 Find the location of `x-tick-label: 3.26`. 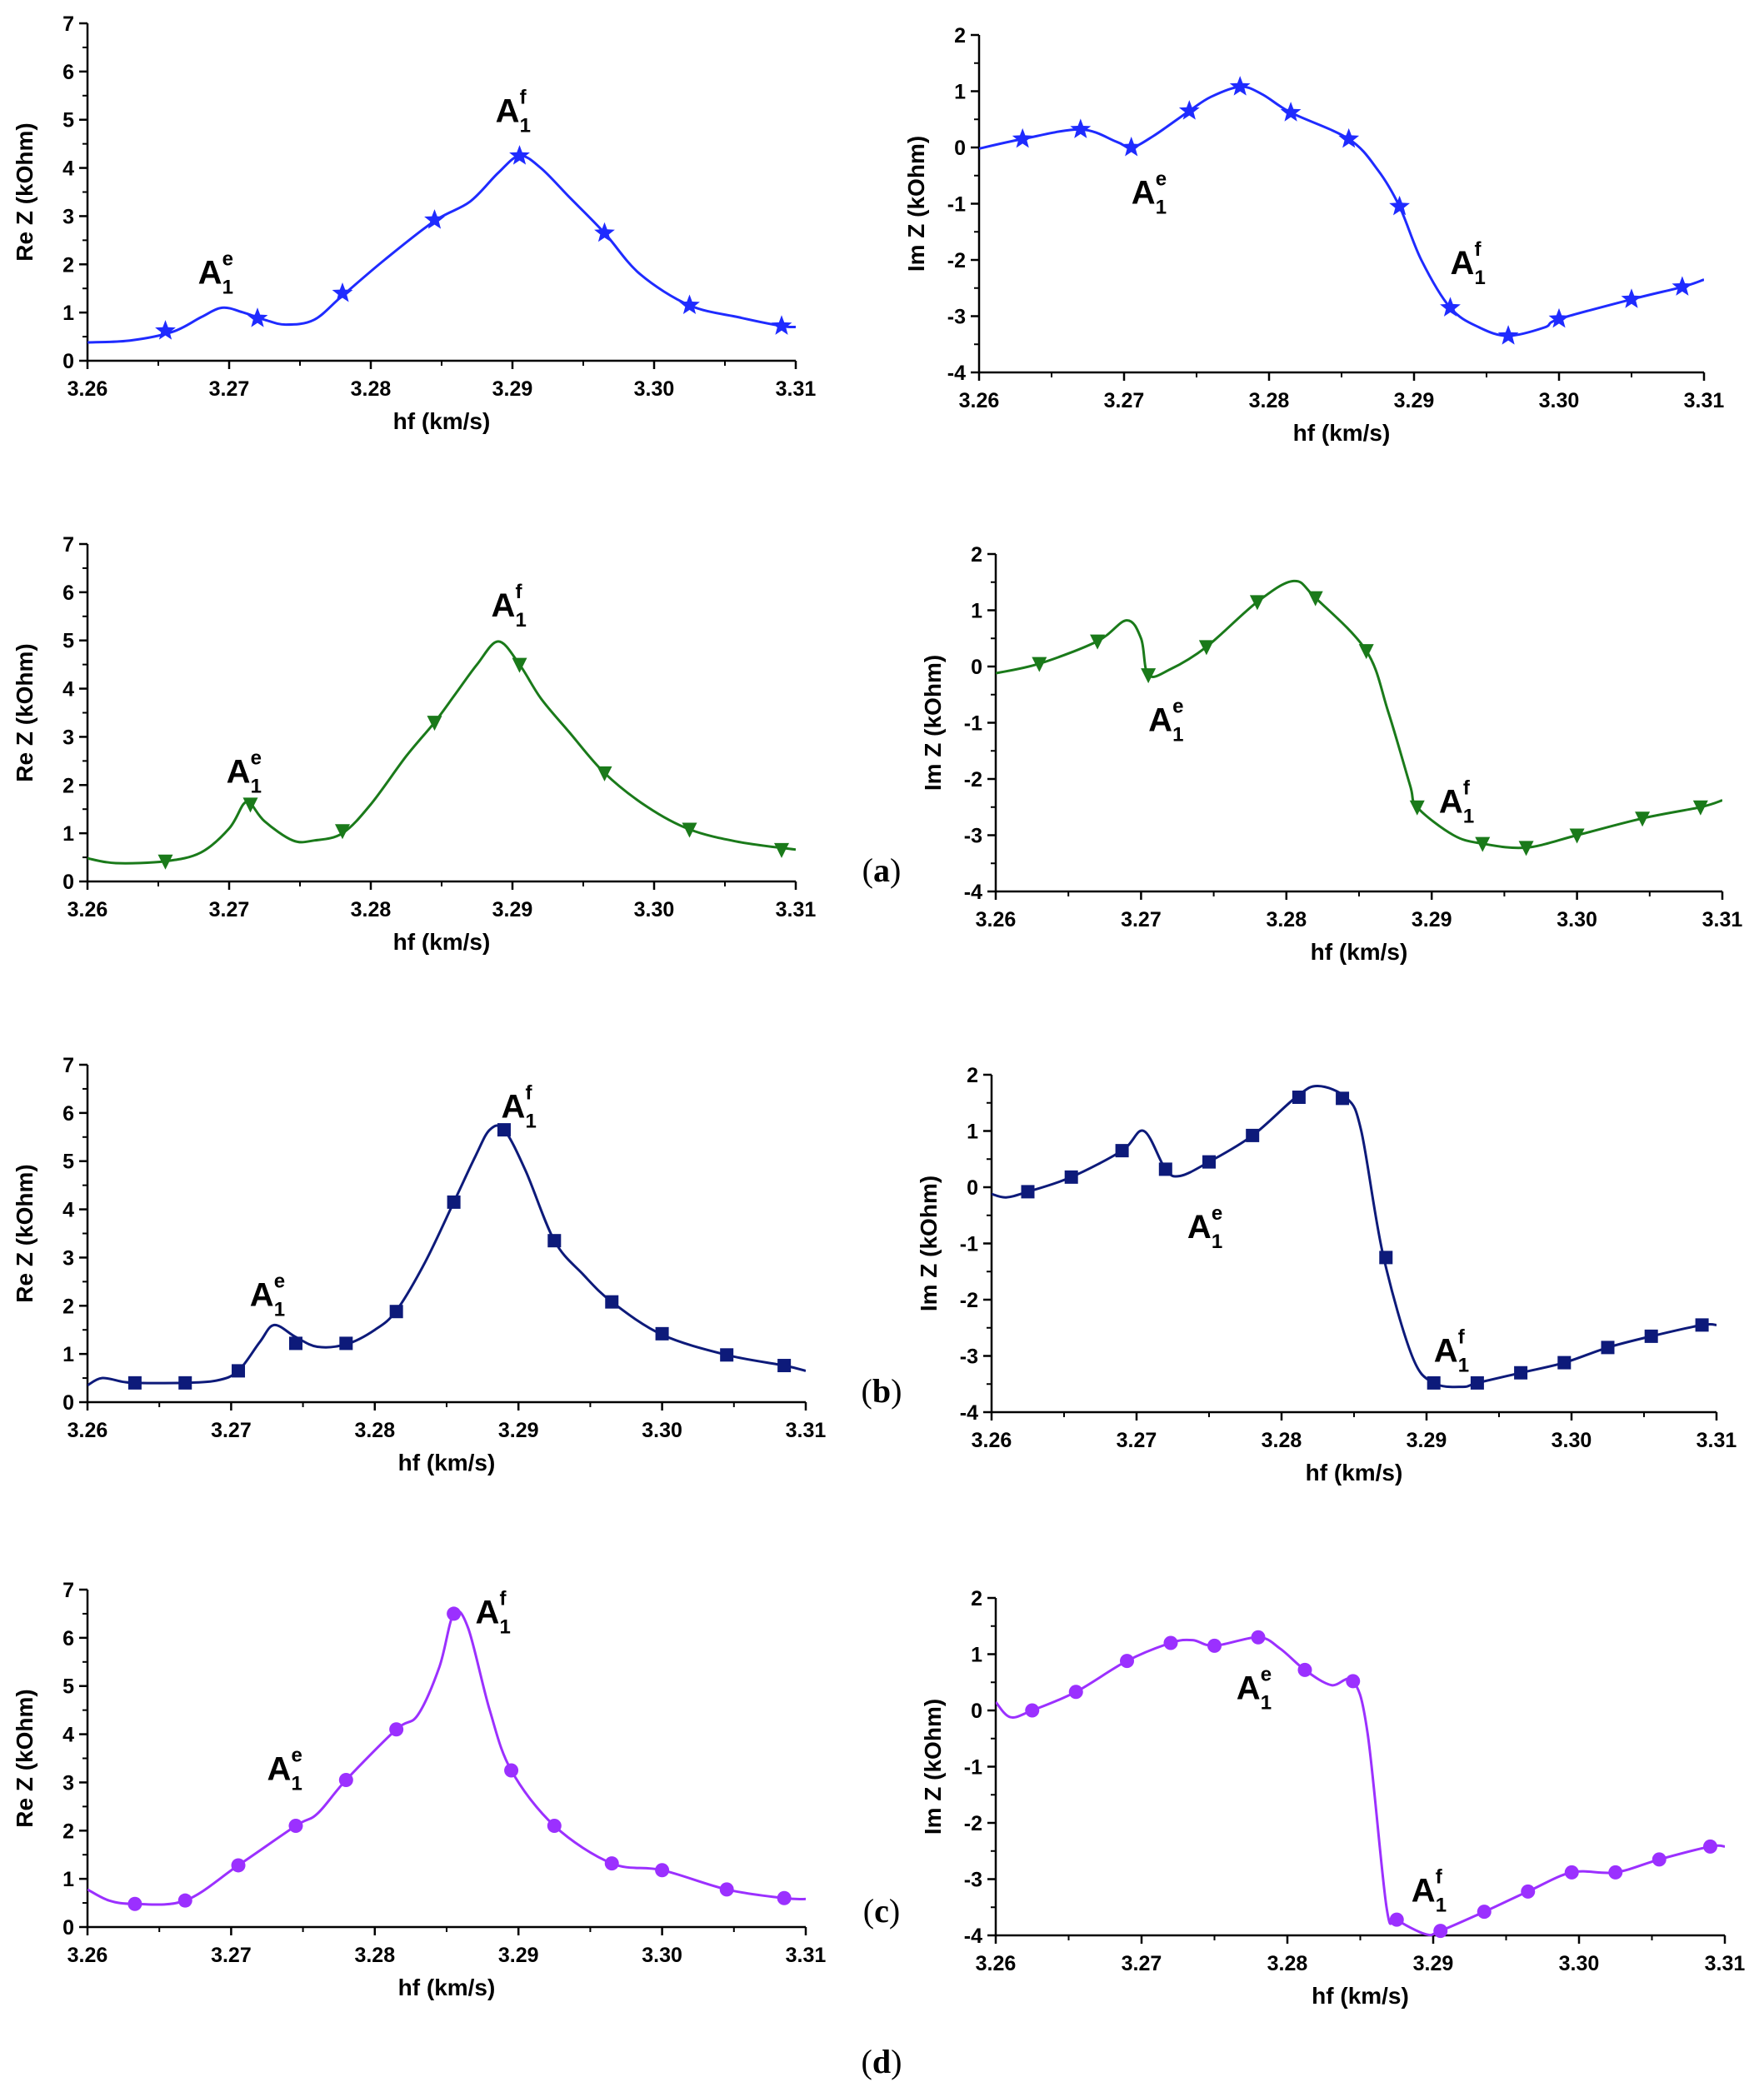

x-tick-label: 3.26 is located at coordinates (87, 1430).